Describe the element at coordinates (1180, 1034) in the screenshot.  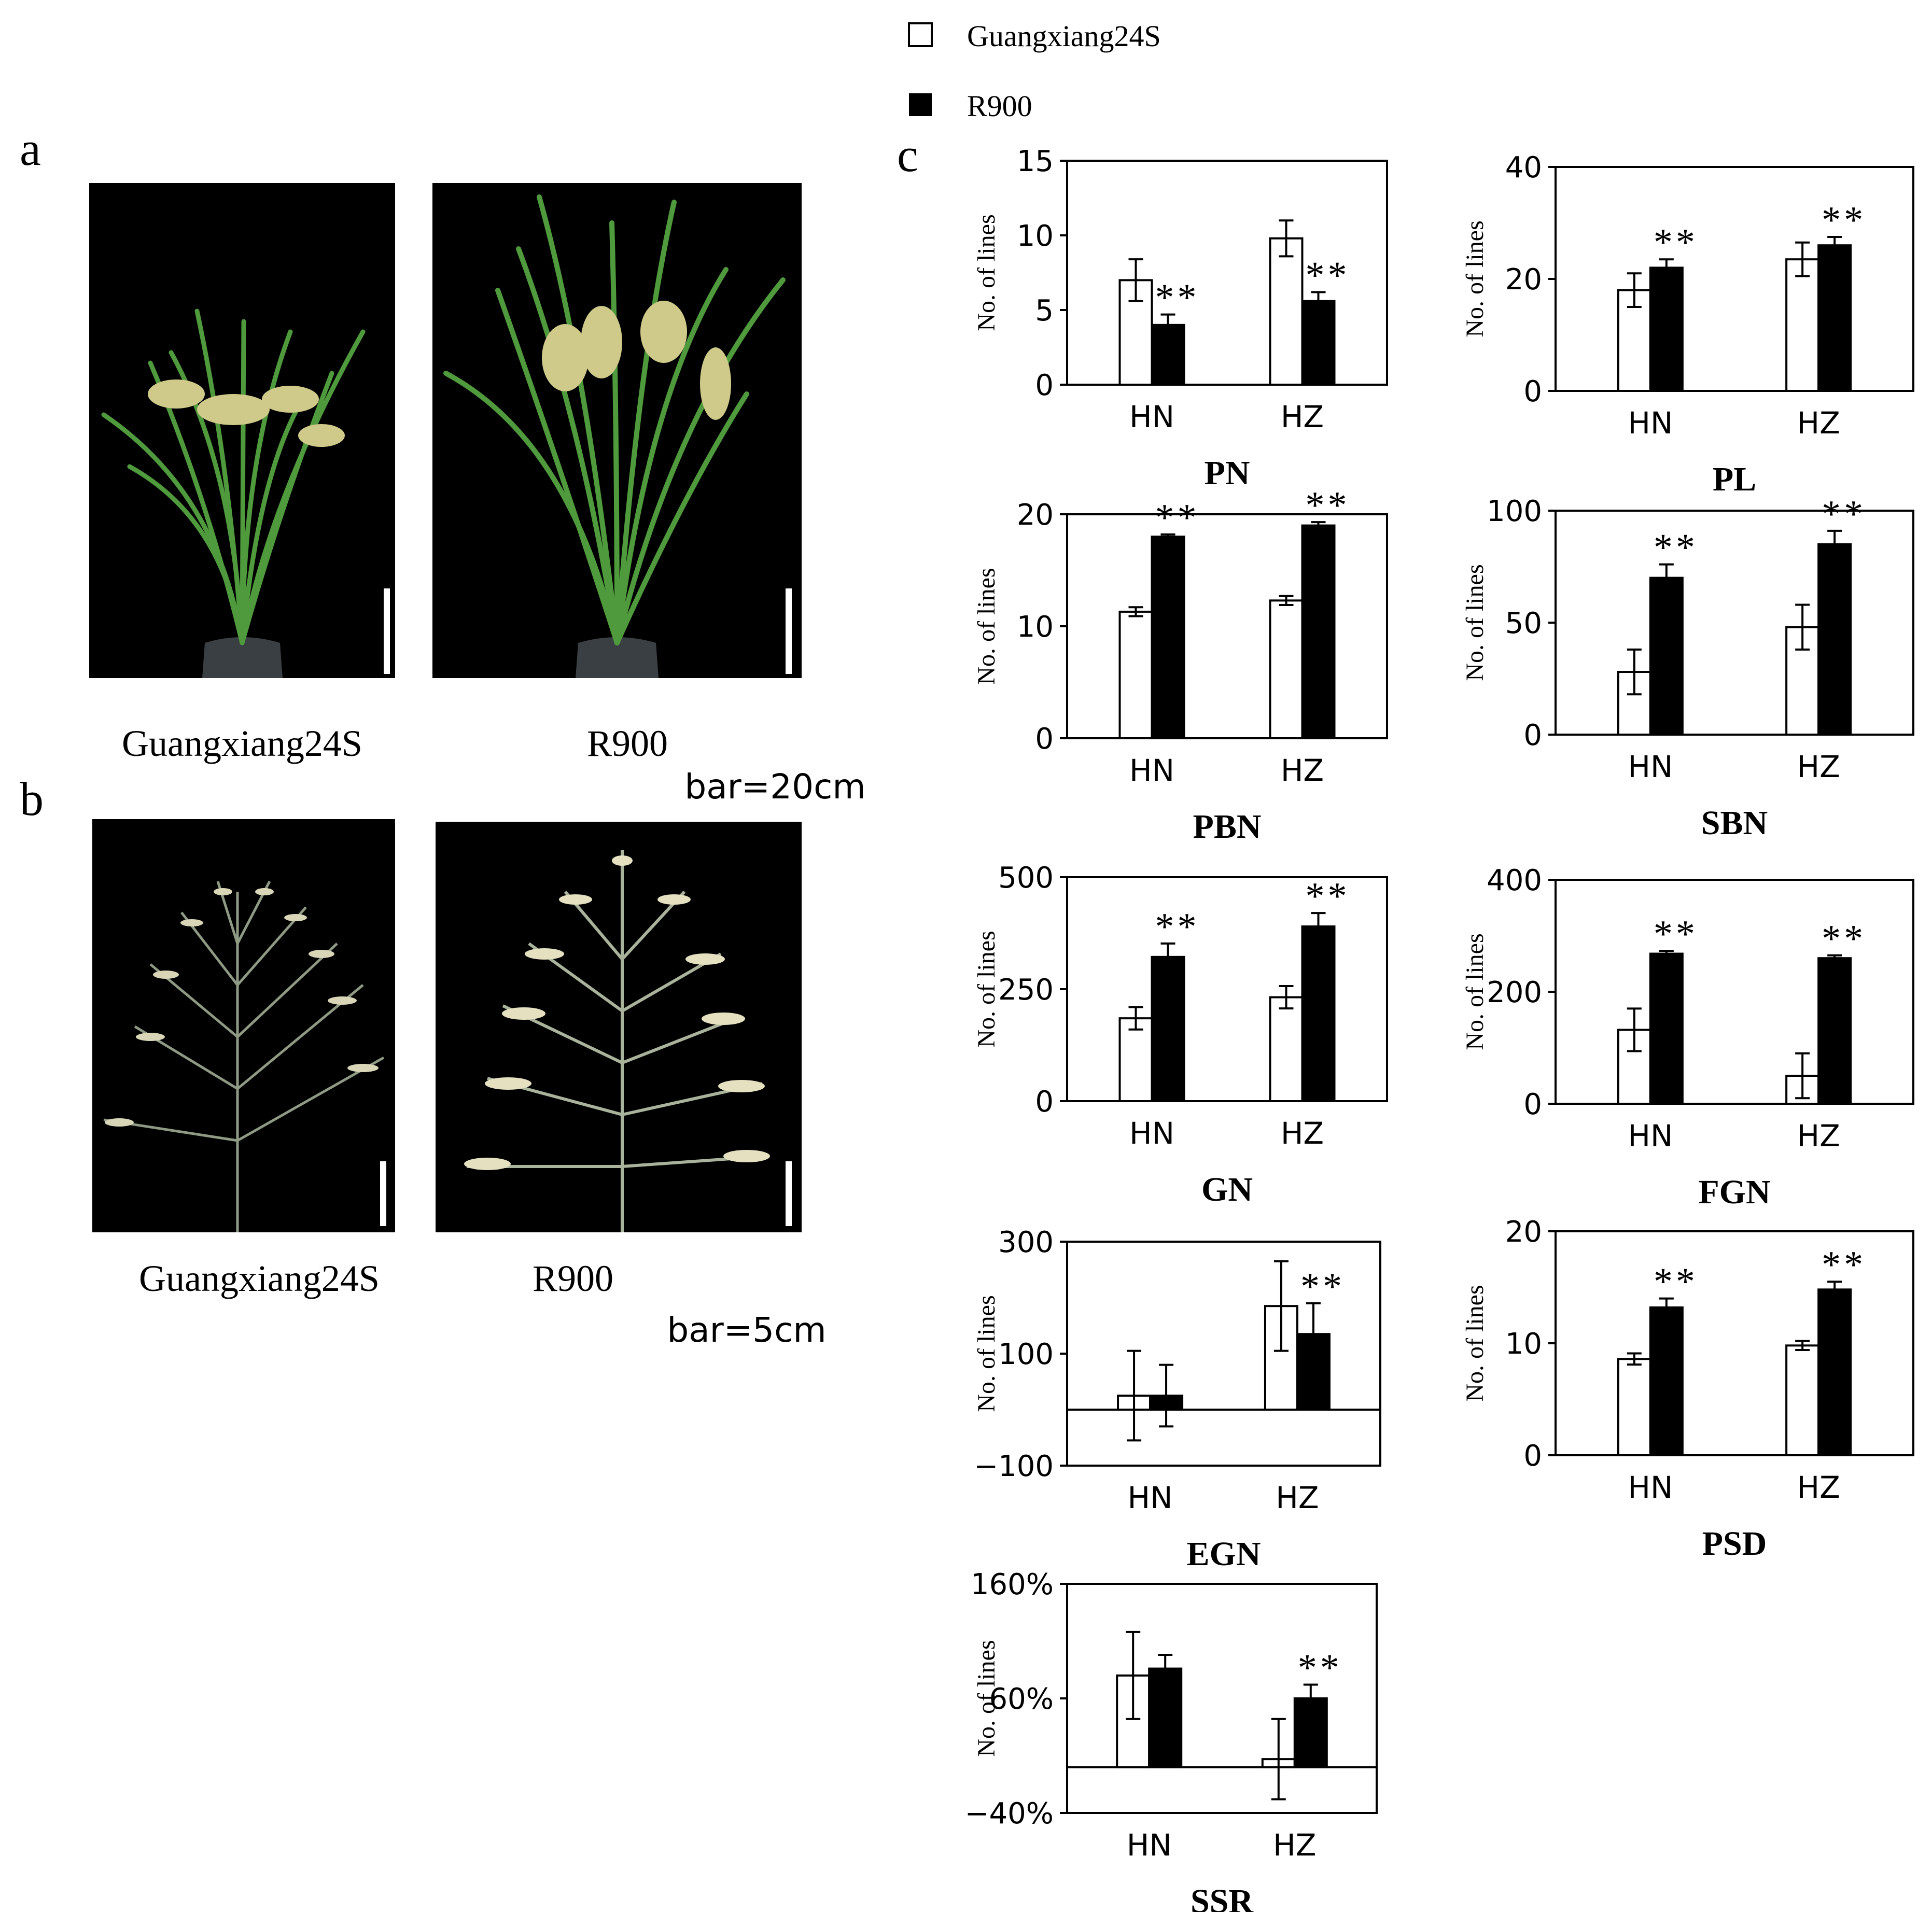
I see `chart-gn: 0 250 500 No. of lines HN HZ ** ** GN` at that location.